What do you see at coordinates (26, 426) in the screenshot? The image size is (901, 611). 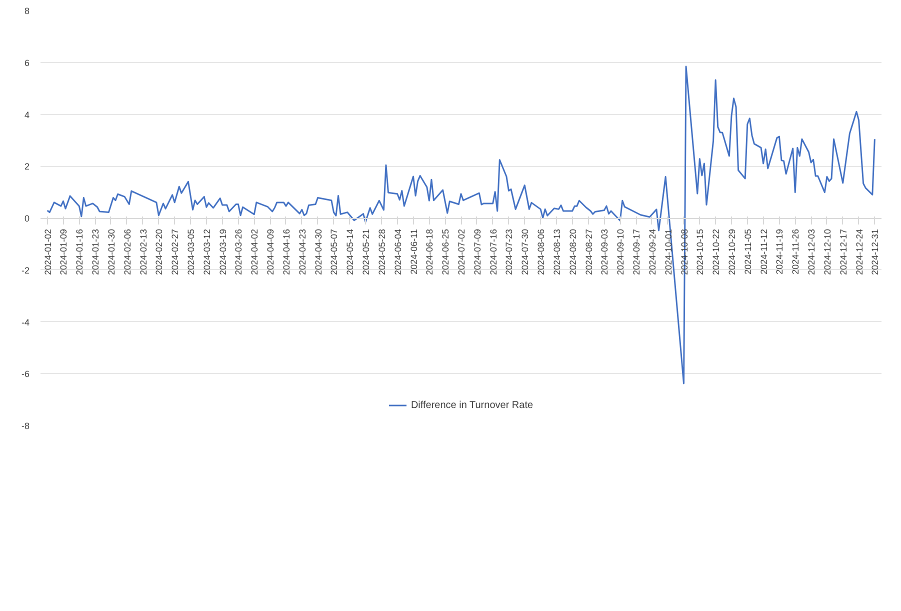 I see `y-tick-label: -8` at bounding box center [26, 426].